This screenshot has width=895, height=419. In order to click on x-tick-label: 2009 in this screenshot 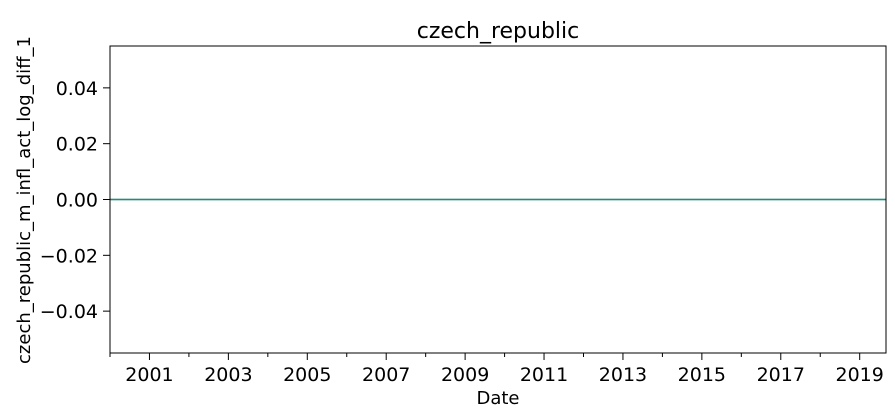, I will do `click(465, 375)`.